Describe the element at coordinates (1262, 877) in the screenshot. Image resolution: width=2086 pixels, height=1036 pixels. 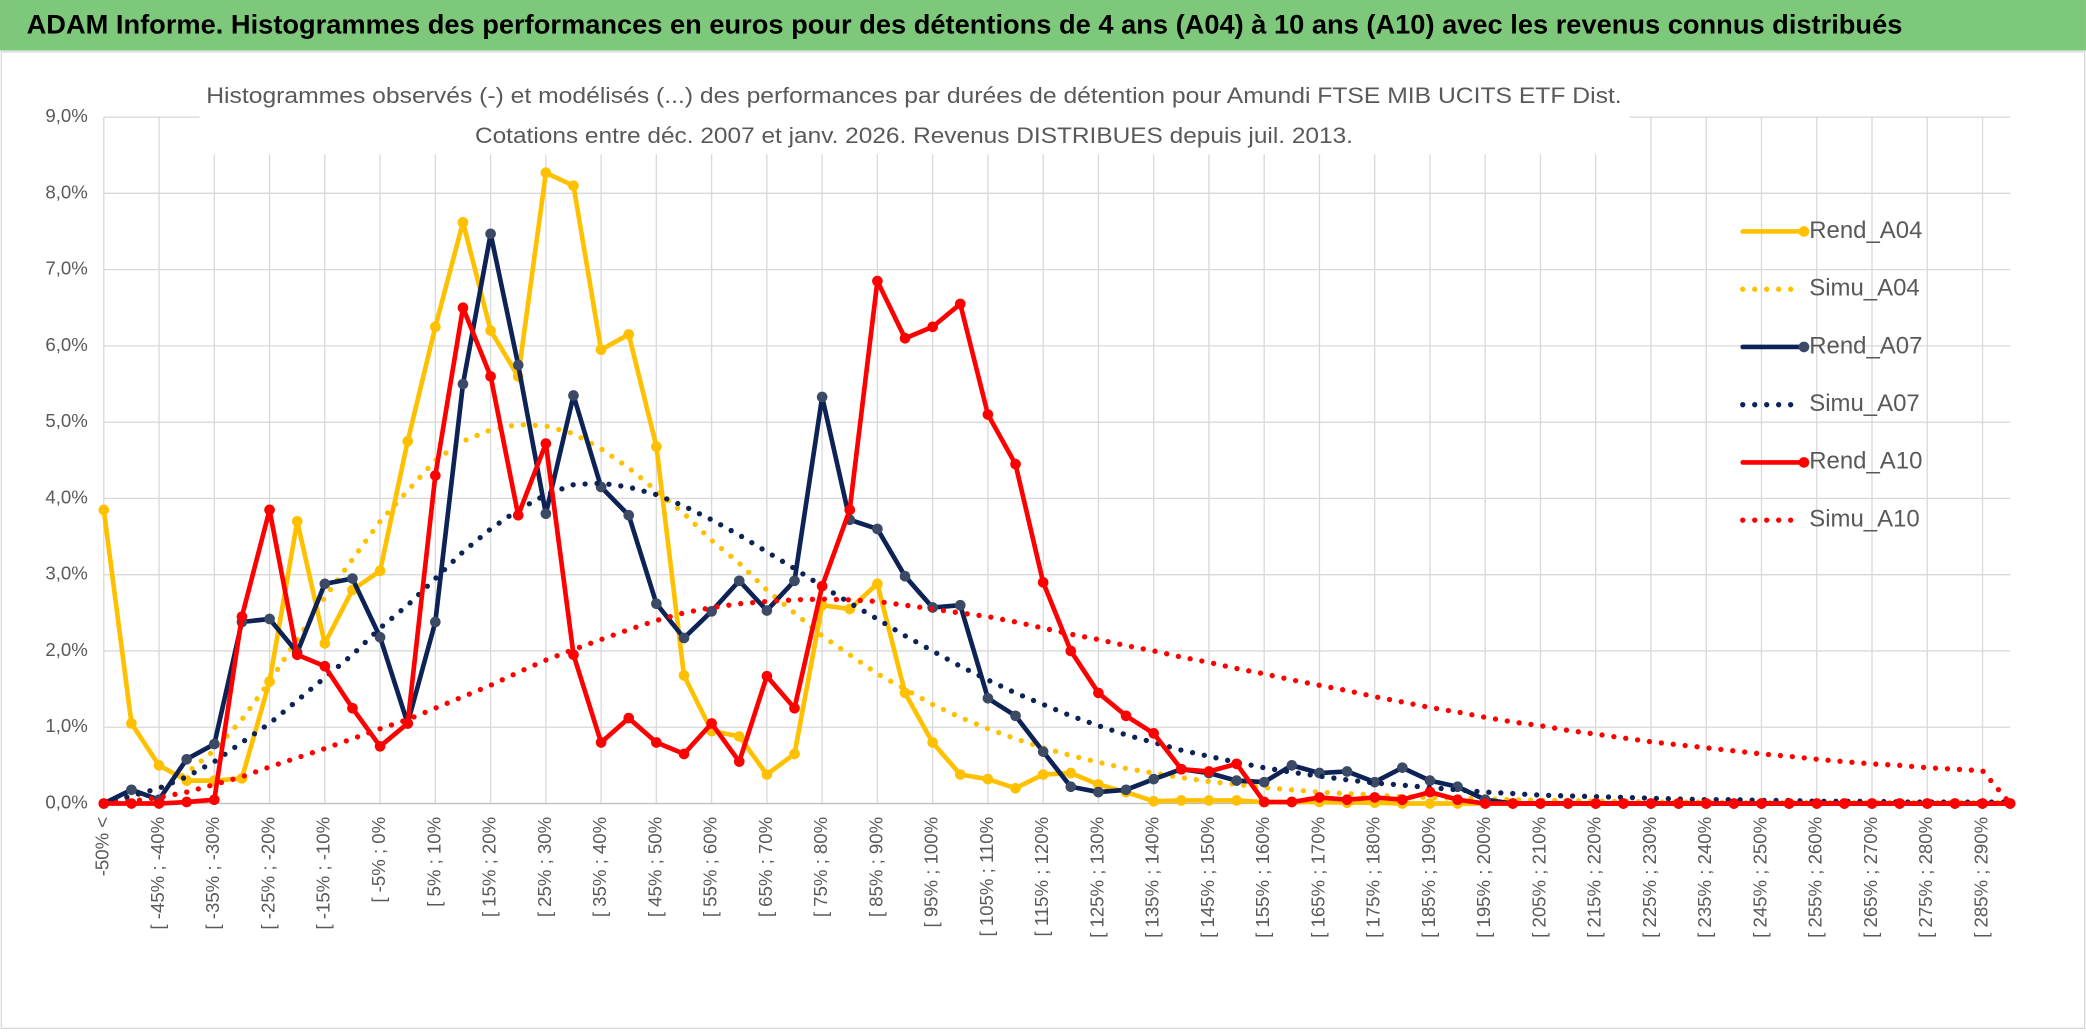
I see `x-tick-label: [ 155% ; 160%` at that location.